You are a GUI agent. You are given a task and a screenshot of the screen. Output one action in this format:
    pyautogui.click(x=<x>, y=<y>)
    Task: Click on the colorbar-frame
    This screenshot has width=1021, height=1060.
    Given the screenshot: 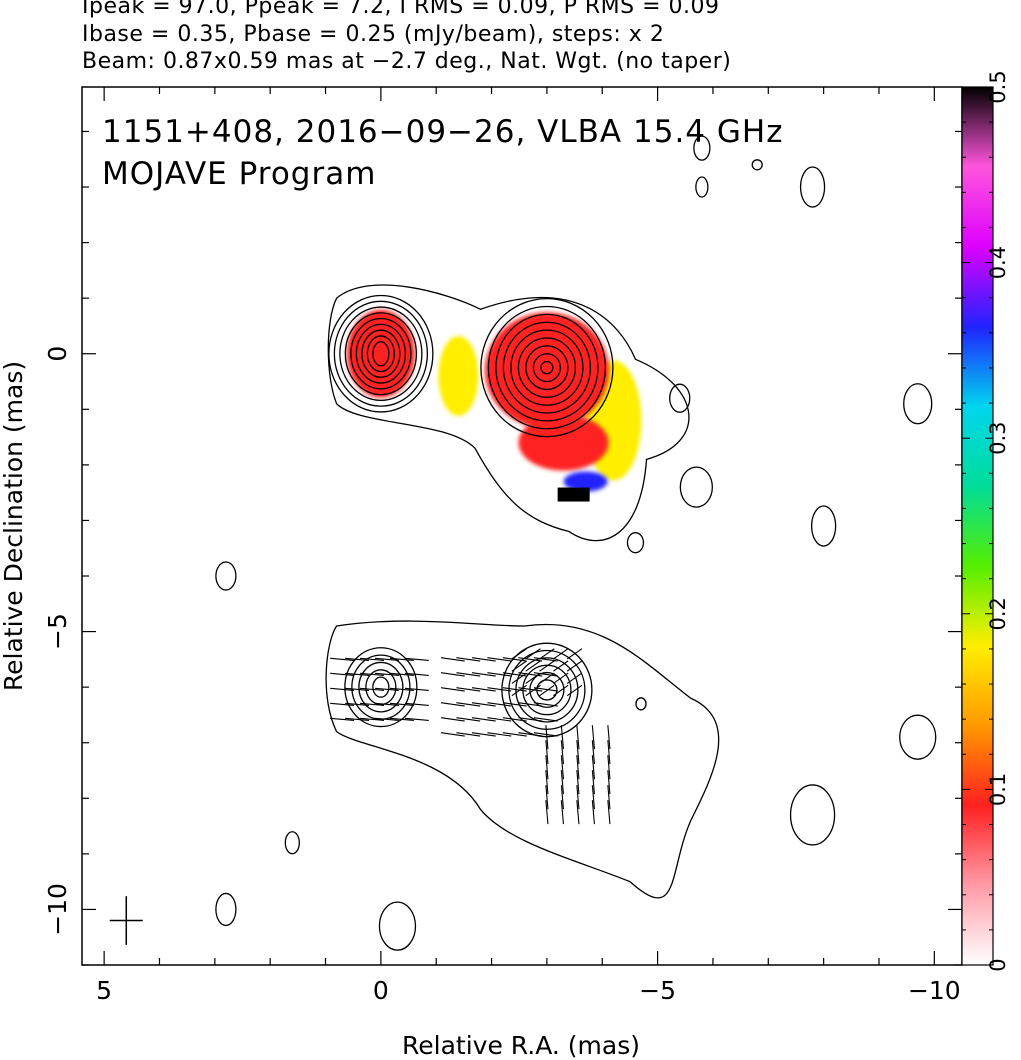 What is the action you would take?
    pyautogui.click(x=977, y=526)
    